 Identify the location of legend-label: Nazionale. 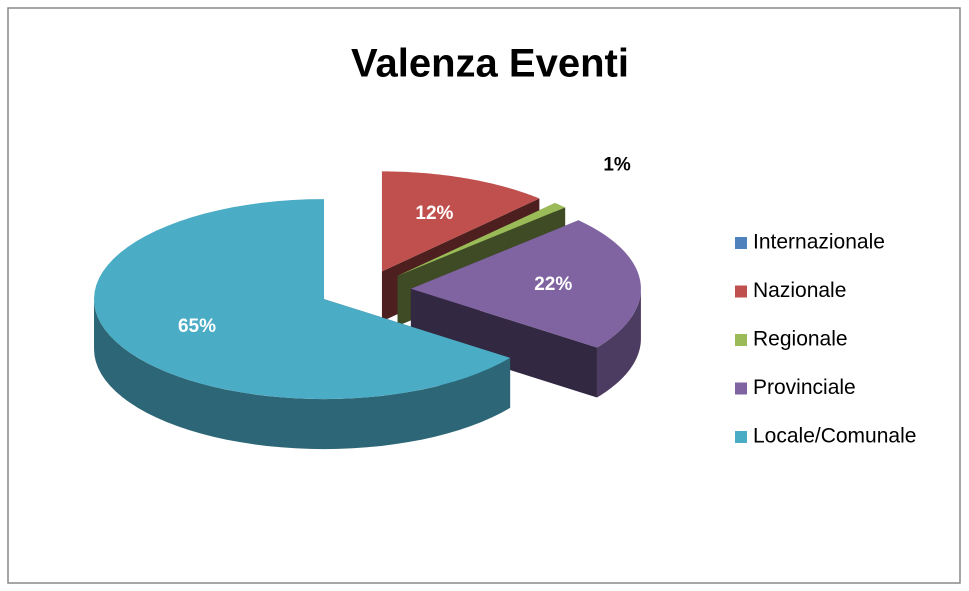
(799, 290).